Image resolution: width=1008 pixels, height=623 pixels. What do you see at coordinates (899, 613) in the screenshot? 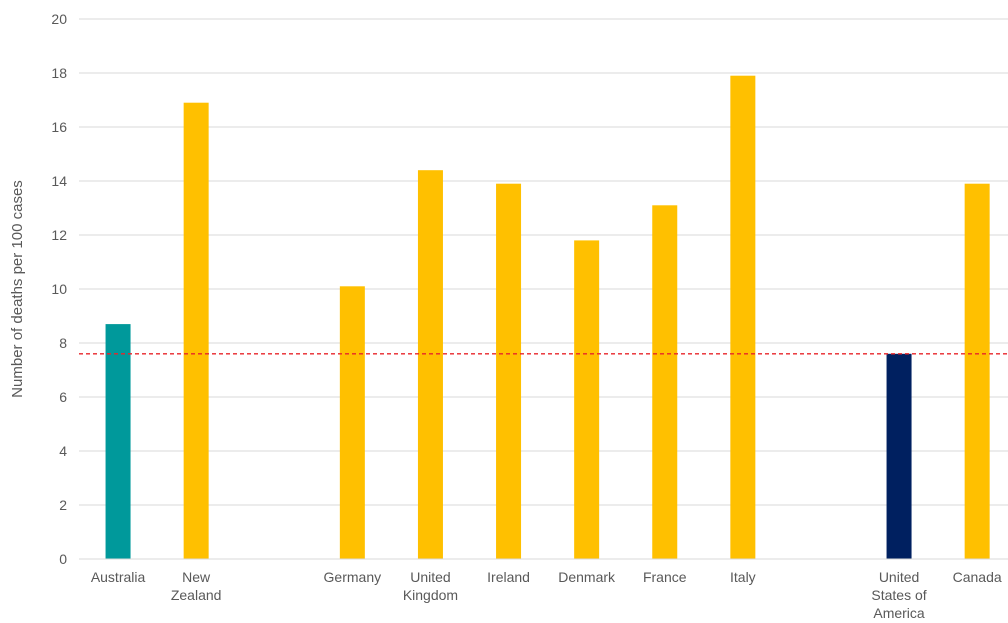
I see `x-tick-label: America` at bounding box center [899, 613].